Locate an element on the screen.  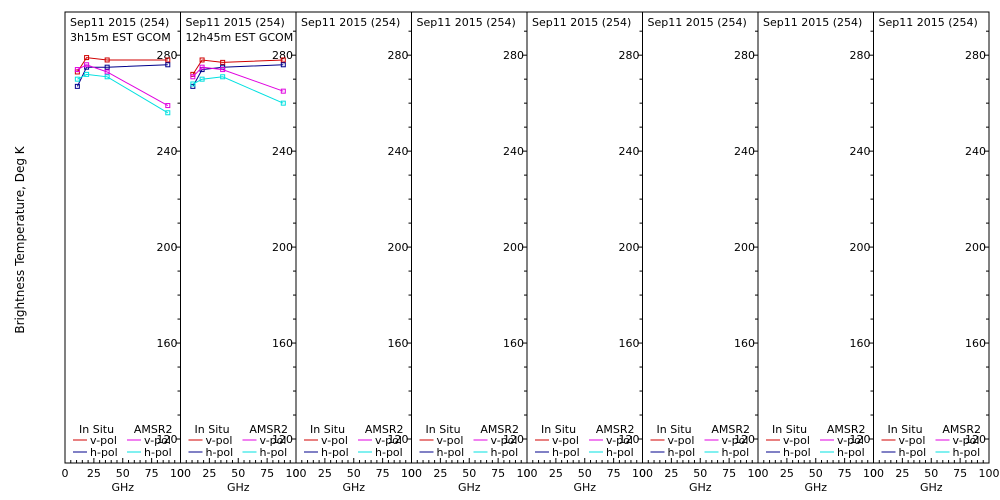
series-line-insitu-h is located at coordinates (122, 75).